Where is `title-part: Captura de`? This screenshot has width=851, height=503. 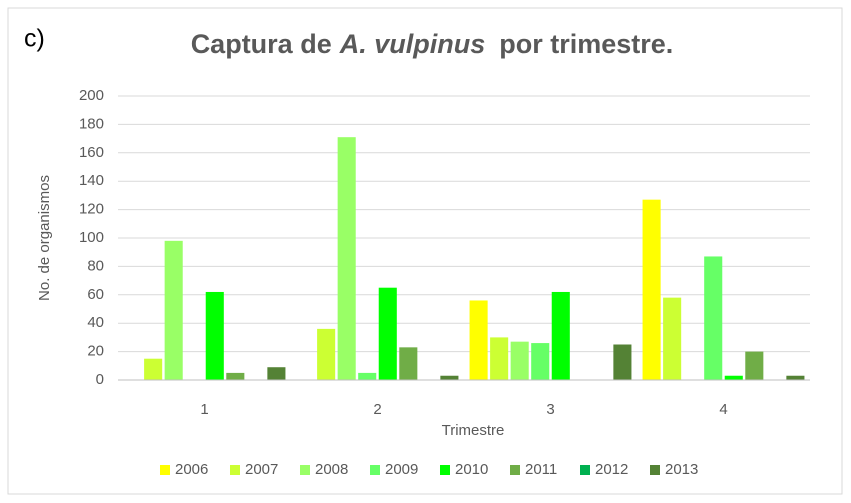 title-part: Captura de is located at coordinates (261, 44).